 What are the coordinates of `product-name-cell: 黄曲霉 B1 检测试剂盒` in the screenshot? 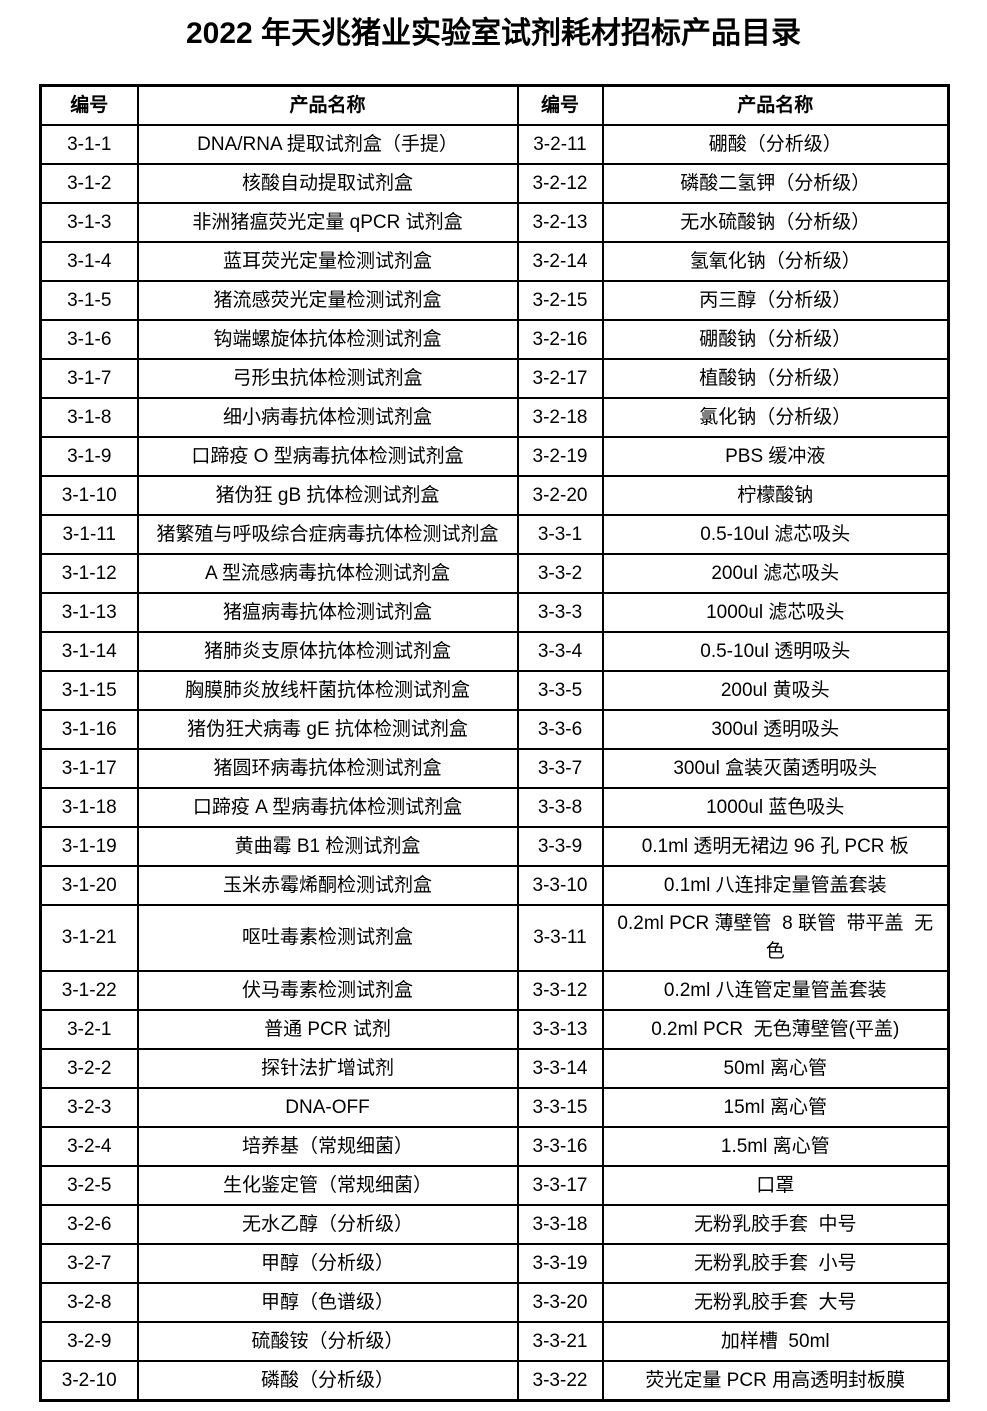 It's located at (327, 846).